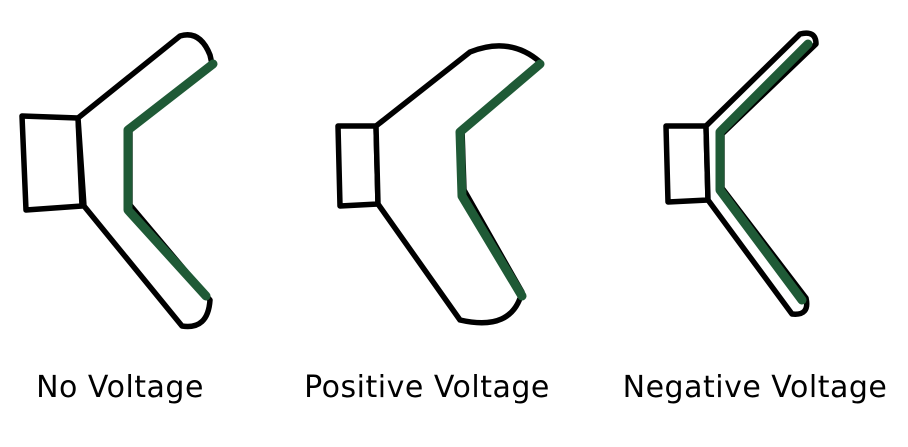  I want to click on caption-positive-voltage: Positive Voltage, so click(427, 387).